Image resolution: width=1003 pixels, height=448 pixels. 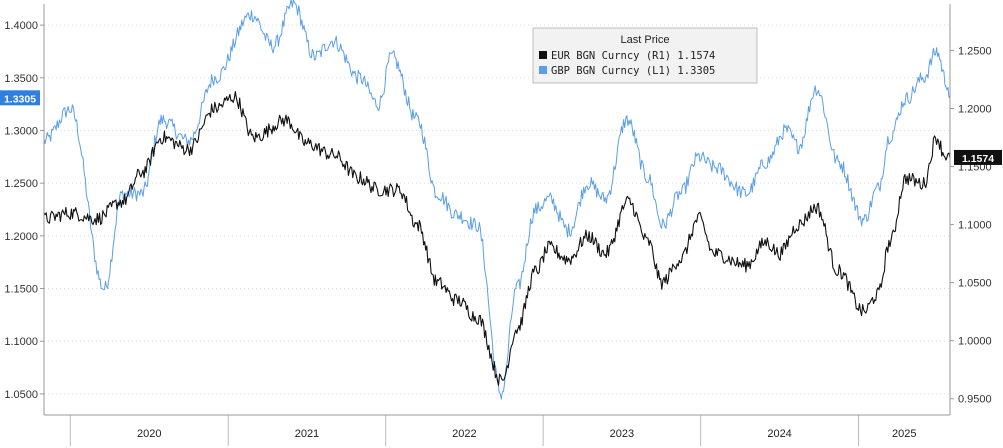 What do you see at coordinates (21, 131) in the screenshot?
I see `left-tick-label-2: 1.3000` at bounding box center [21, 131].